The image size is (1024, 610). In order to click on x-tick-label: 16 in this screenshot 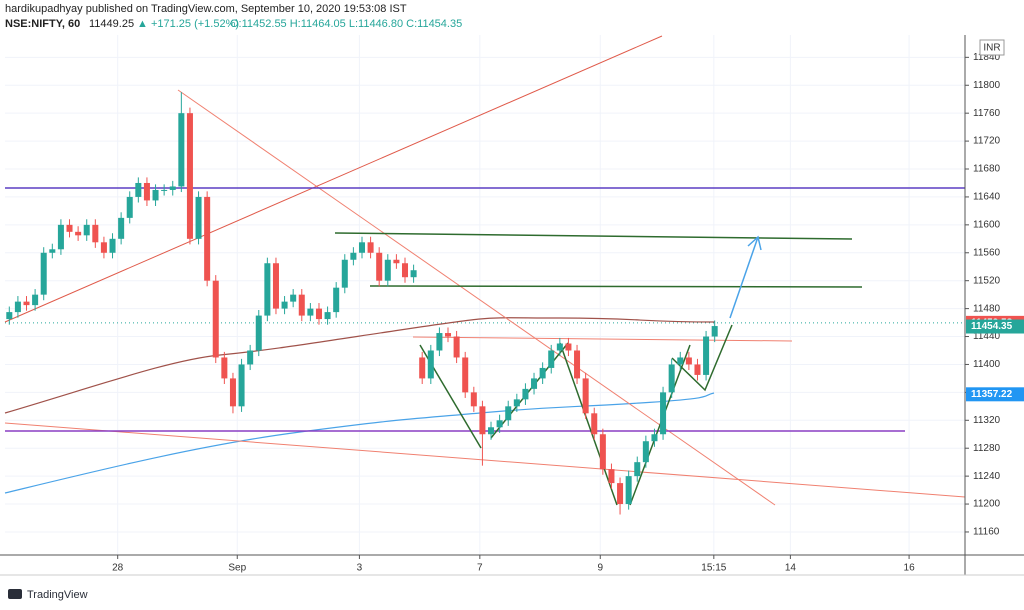, I will do `click(910, 568)`.